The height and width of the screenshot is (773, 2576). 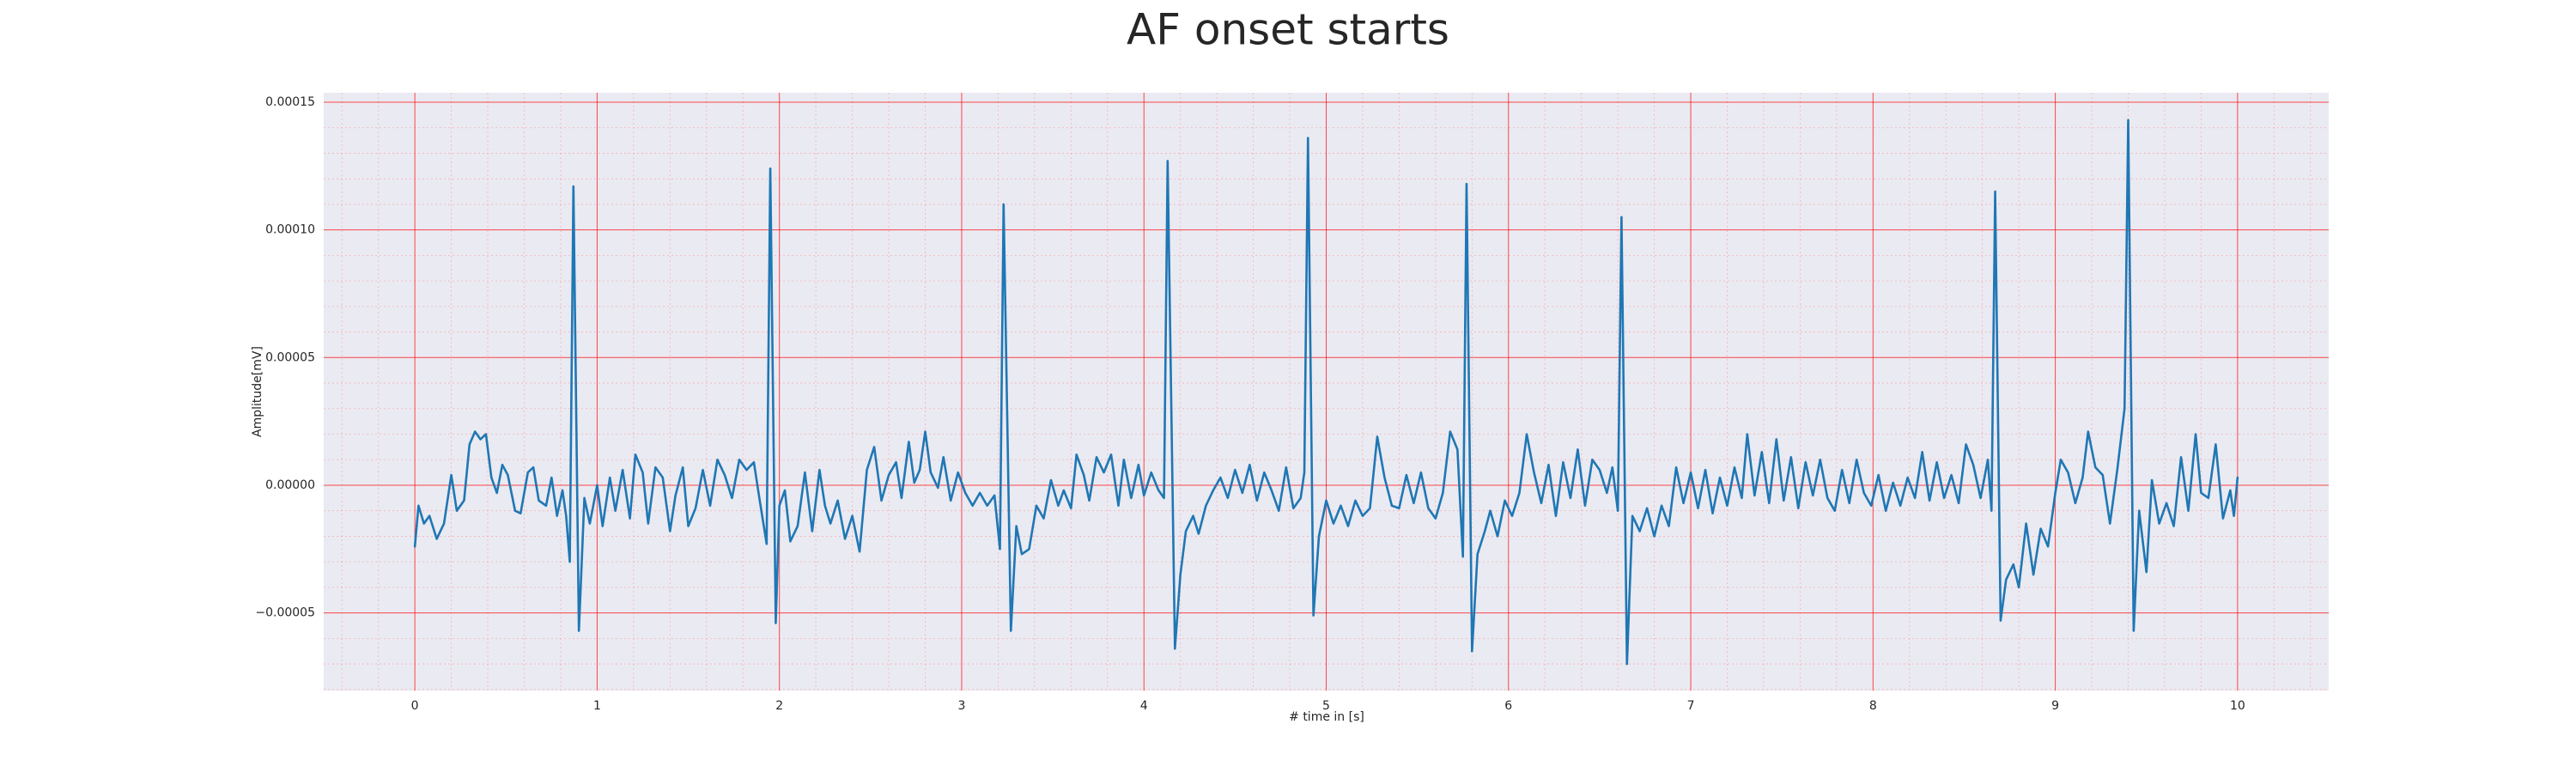 What do you see at coordinates (597, 706) in the screenshot?
I see `x-tick-label: 1` at bounding box center [597, 706].